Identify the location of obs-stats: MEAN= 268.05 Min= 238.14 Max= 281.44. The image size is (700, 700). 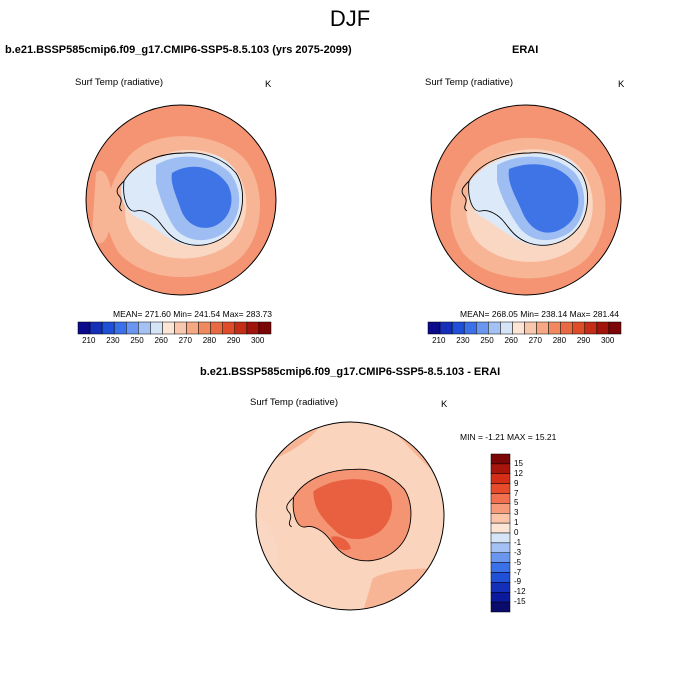
(540, 314).